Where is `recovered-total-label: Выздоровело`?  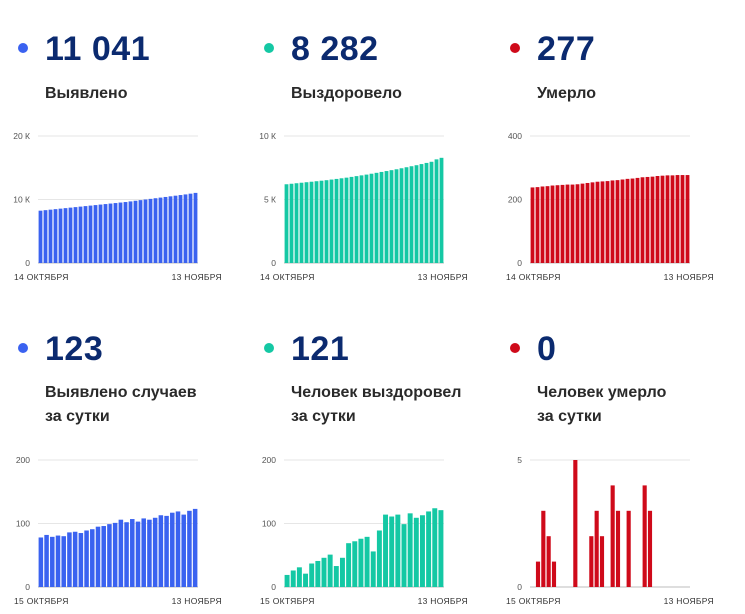
recovered-total-label: Выздоровело is located at coordinates (346, 93).